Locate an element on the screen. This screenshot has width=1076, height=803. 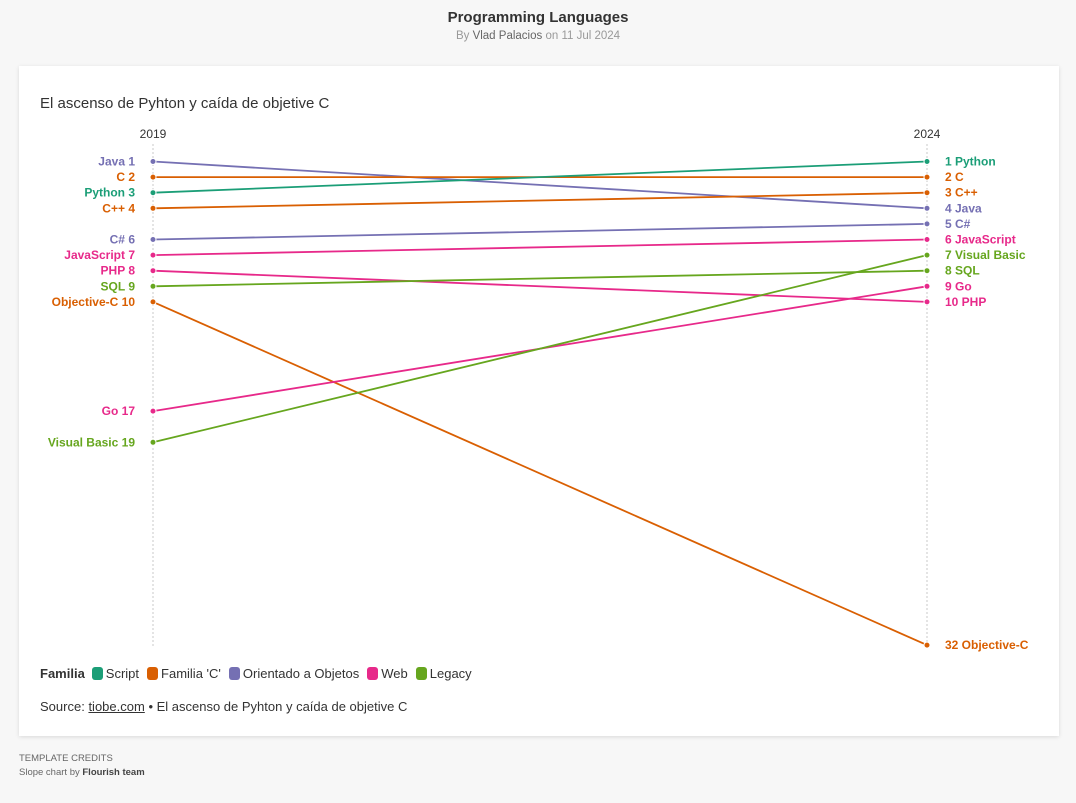
label-2019-c: C++ 4 is located at coordinates (118, 208).